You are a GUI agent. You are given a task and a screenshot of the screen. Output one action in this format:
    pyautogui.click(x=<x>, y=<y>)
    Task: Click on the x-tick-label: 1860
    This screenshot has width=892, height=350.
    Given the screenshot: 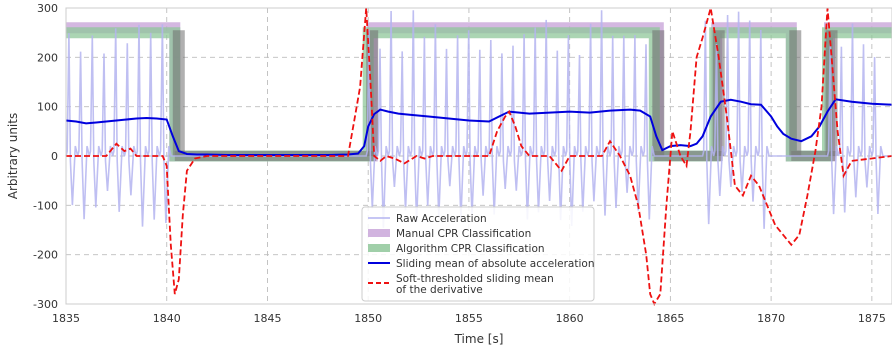 What is the action you would take?
    pyautogui.click(x=570, y=318)
    